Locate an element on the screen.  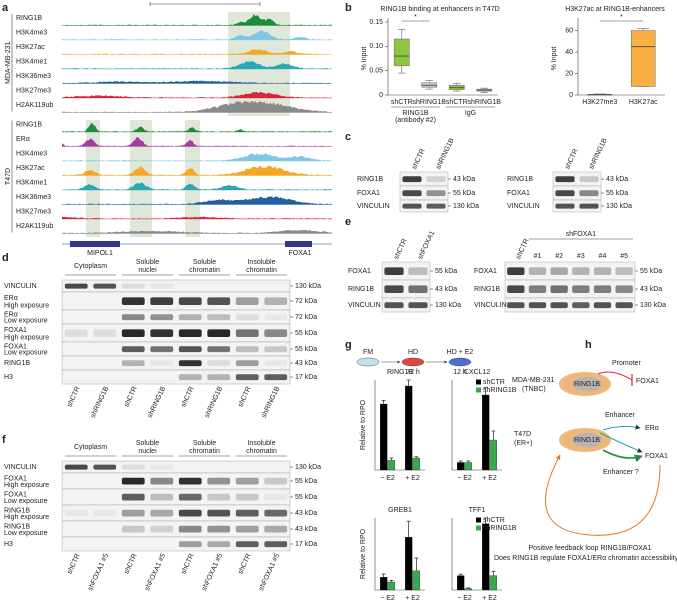
y-tick-label: 0 is located at coordinates (571, 95).